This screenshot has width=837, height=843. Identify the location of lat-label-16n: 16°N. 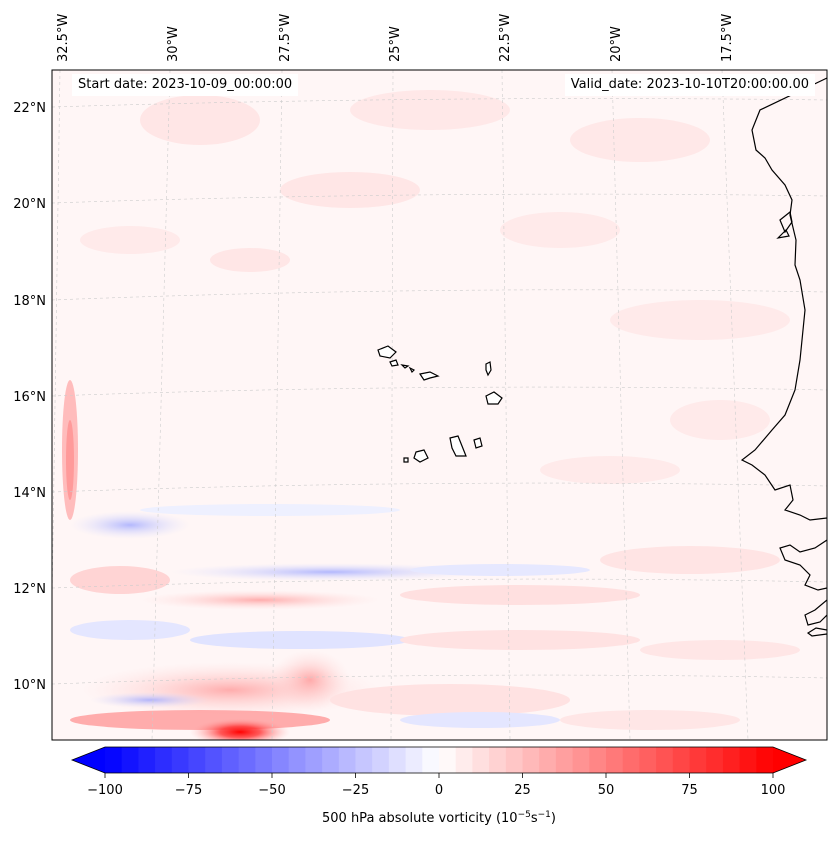
(29, 397).